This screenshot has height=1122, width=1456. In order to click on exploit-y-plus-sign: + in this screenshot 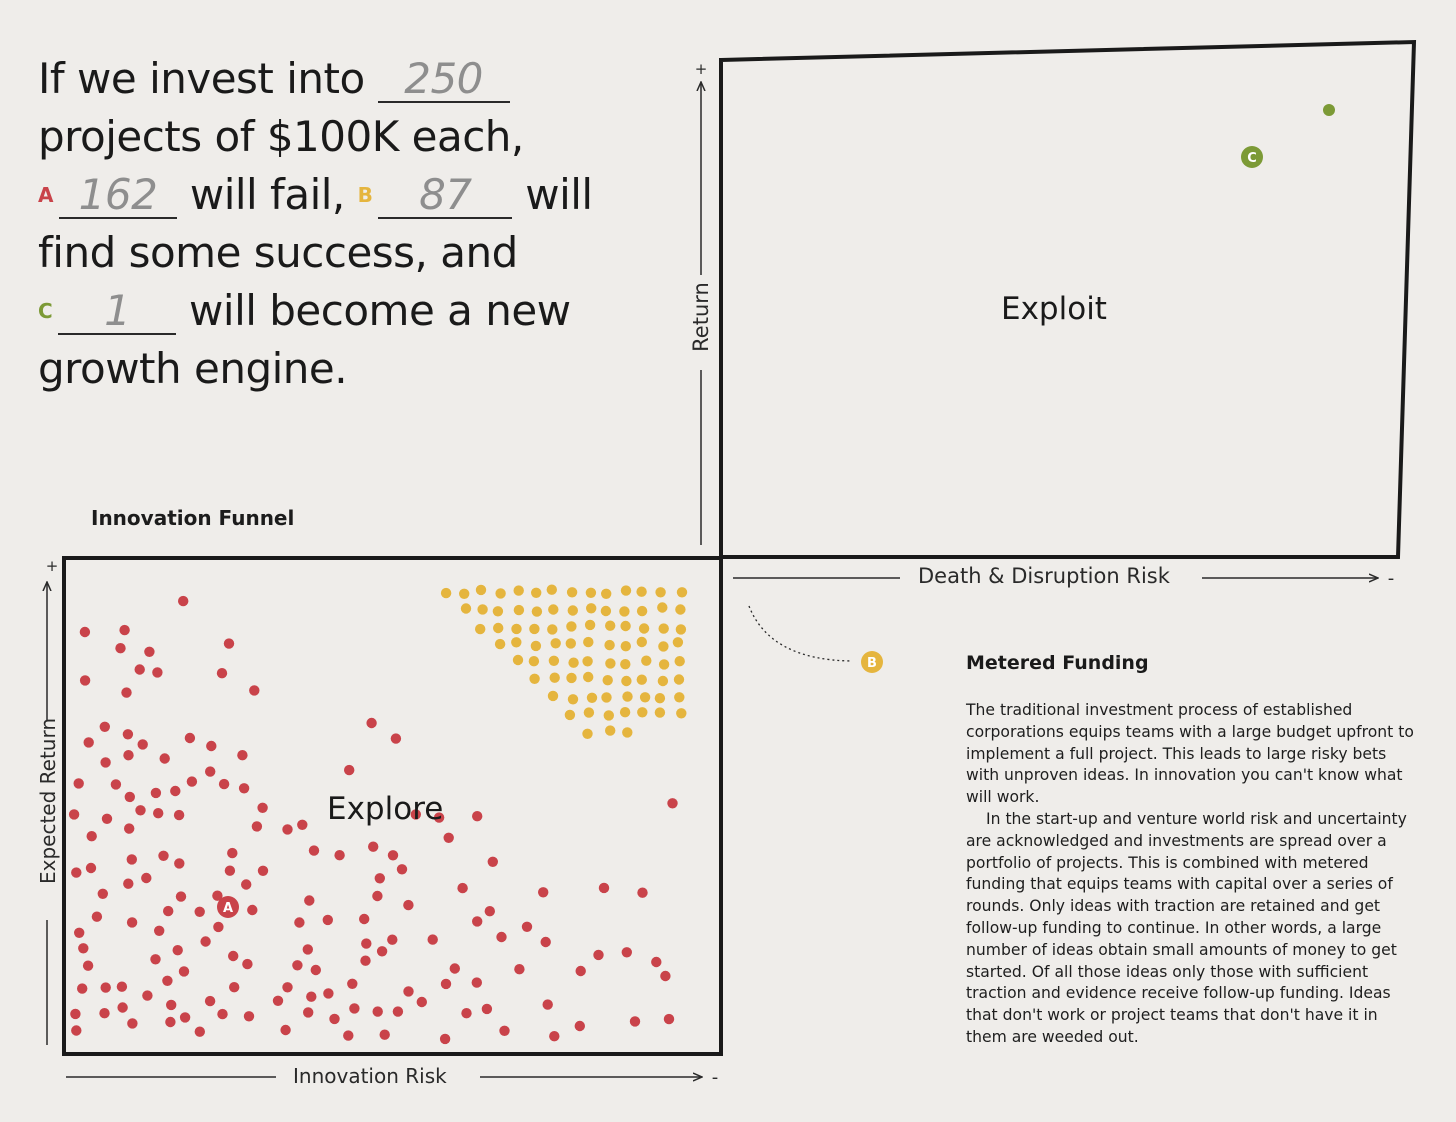, I will do `click(701, 69)`.